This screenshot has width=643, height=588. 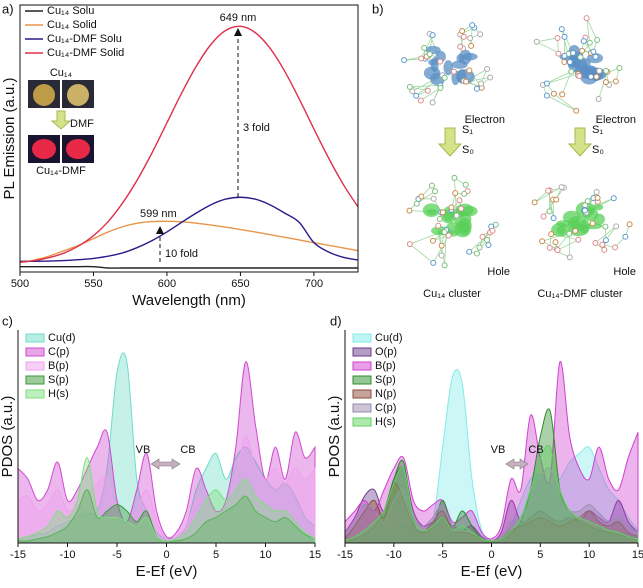 What do you see at coordinates (166, 555) in the screenshot?
I see `x-tick-label: 0` at bounding box center [166, 555].